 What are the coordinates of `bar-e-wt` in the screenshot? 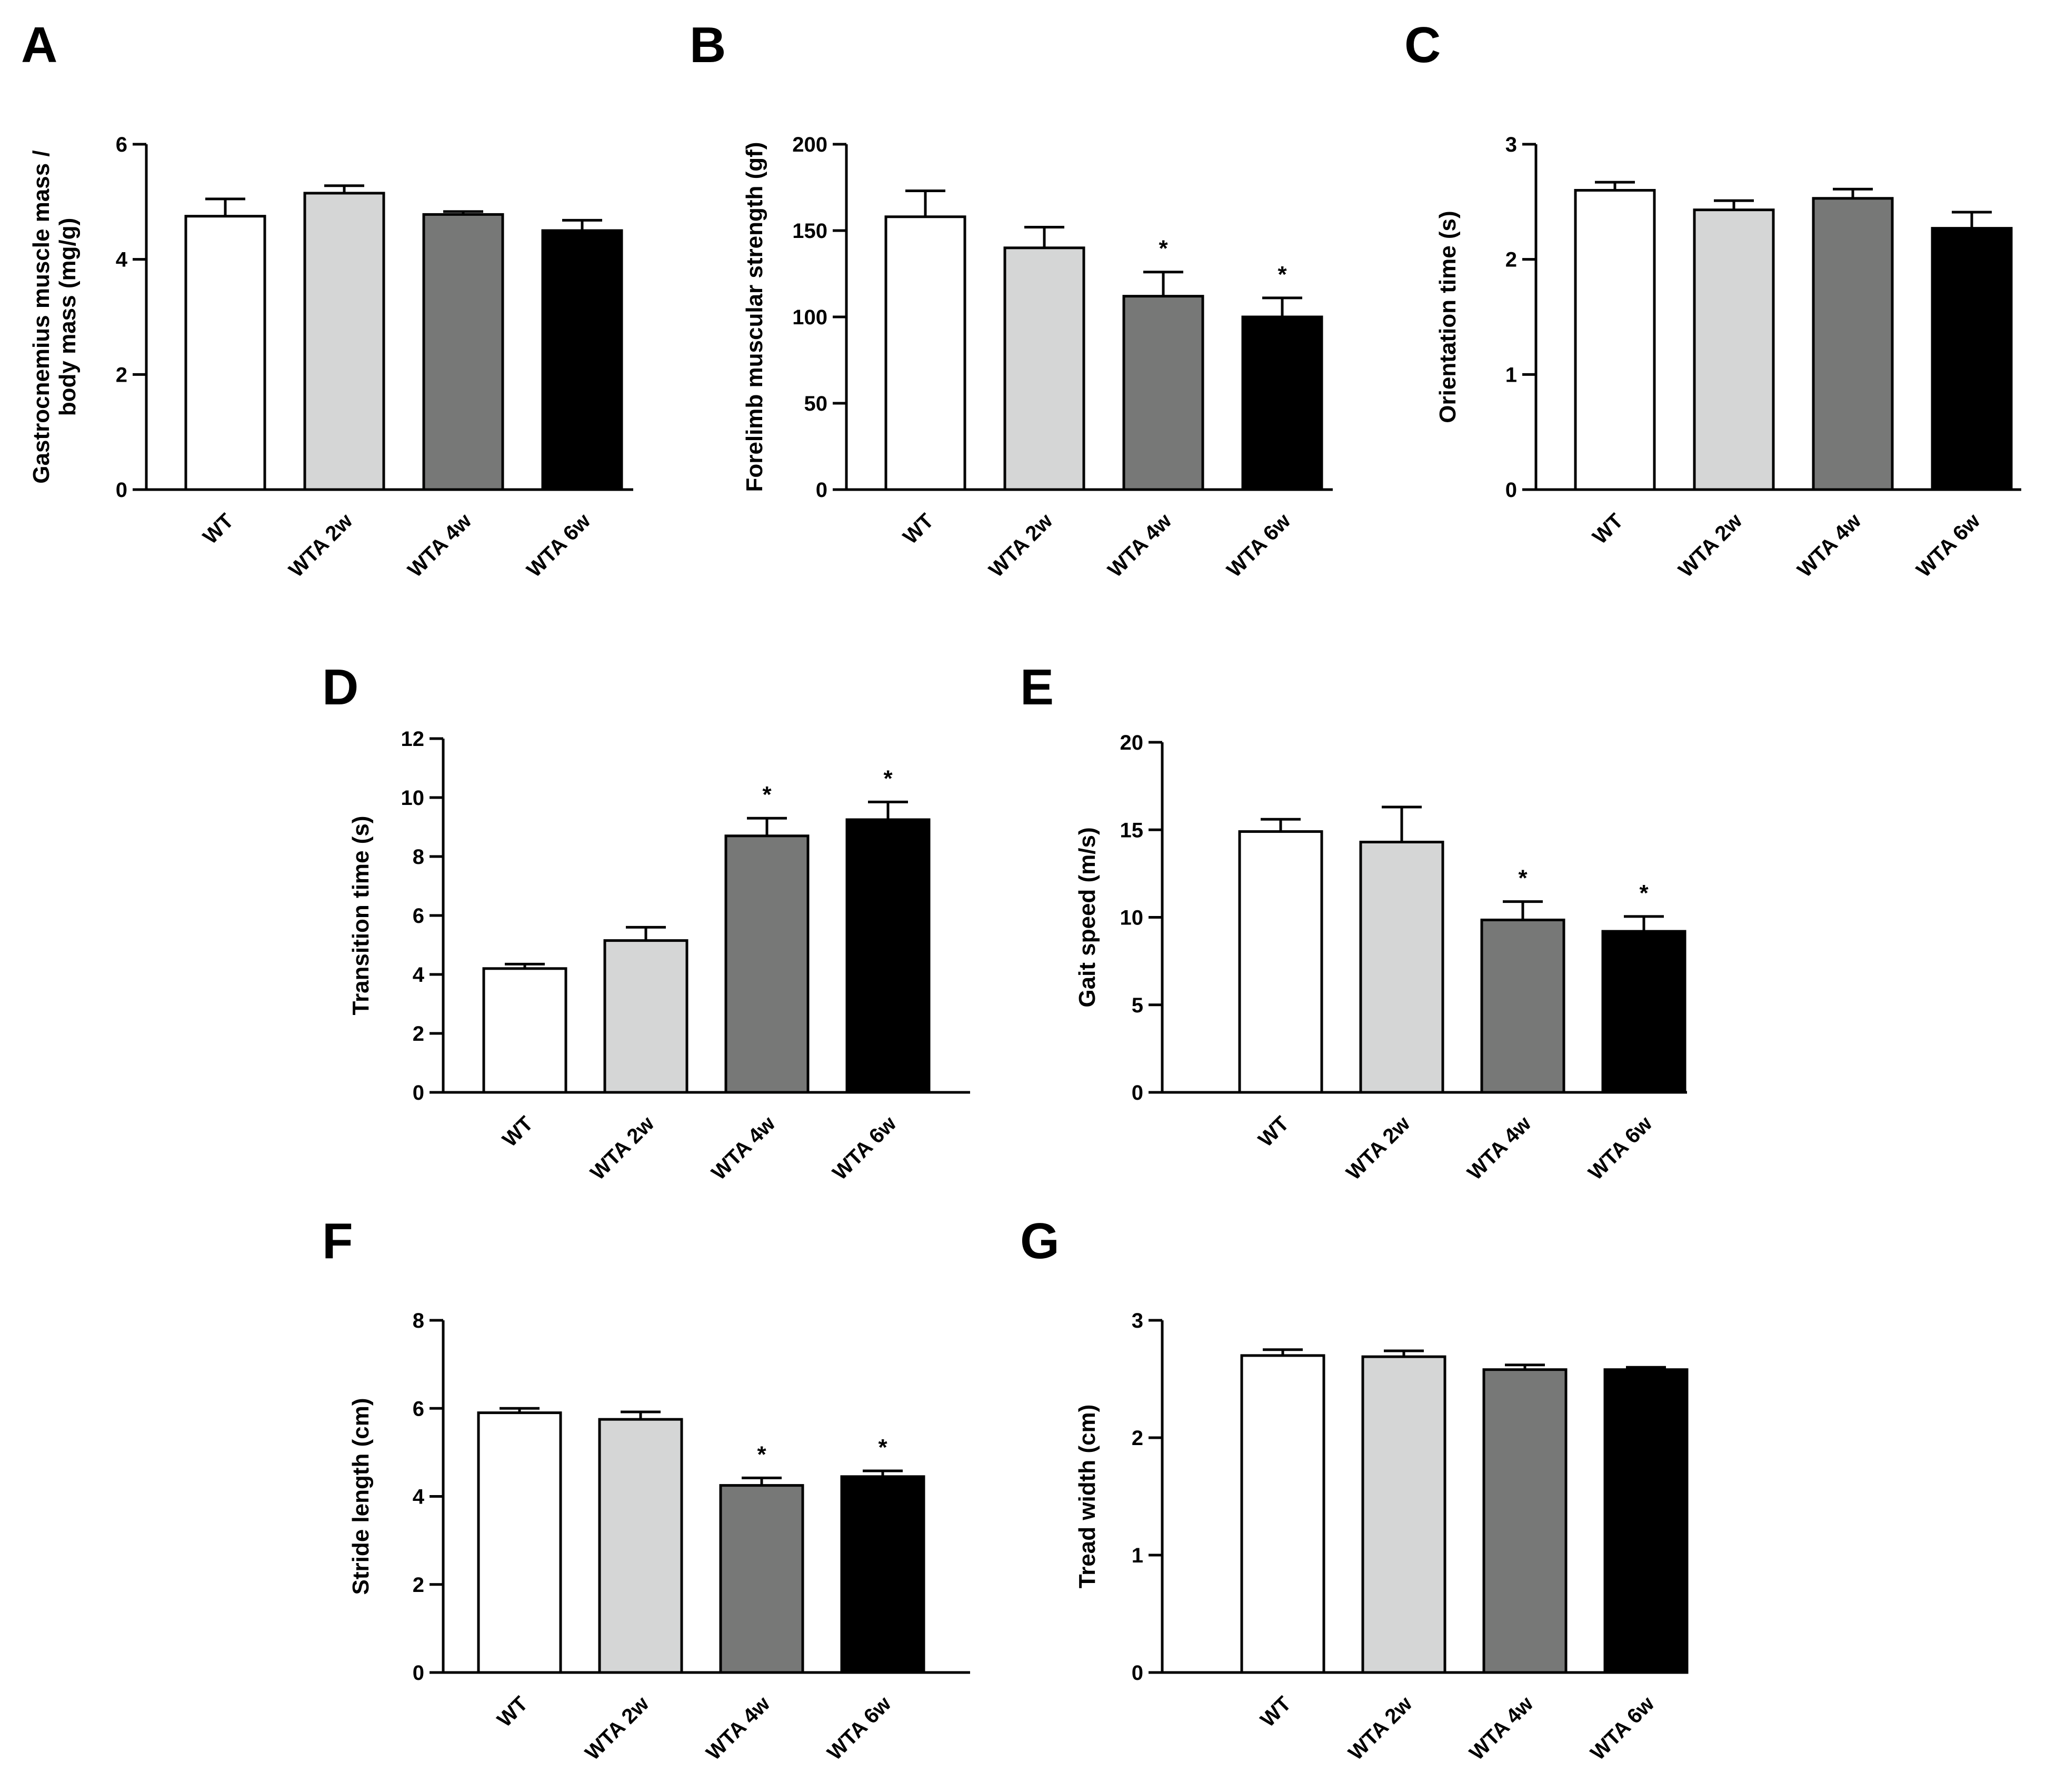 It's located at (1280, 962).